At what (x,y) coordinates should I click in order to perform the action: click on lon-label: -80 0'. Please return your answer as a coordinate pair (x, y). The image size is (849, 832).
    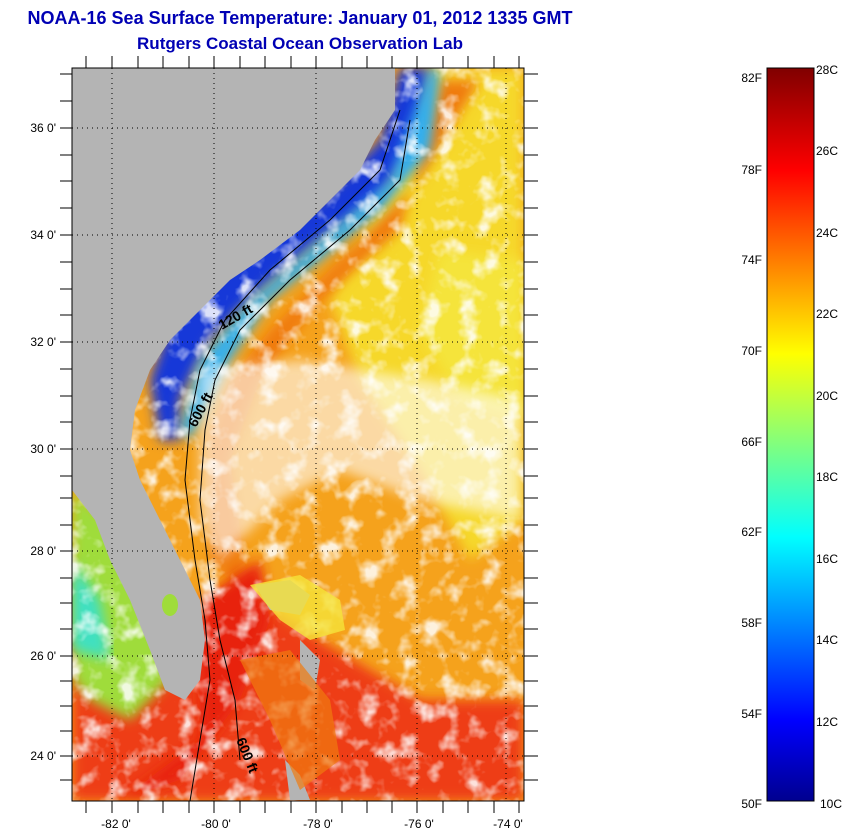
    Looking at the image, I should click on (216, 824).